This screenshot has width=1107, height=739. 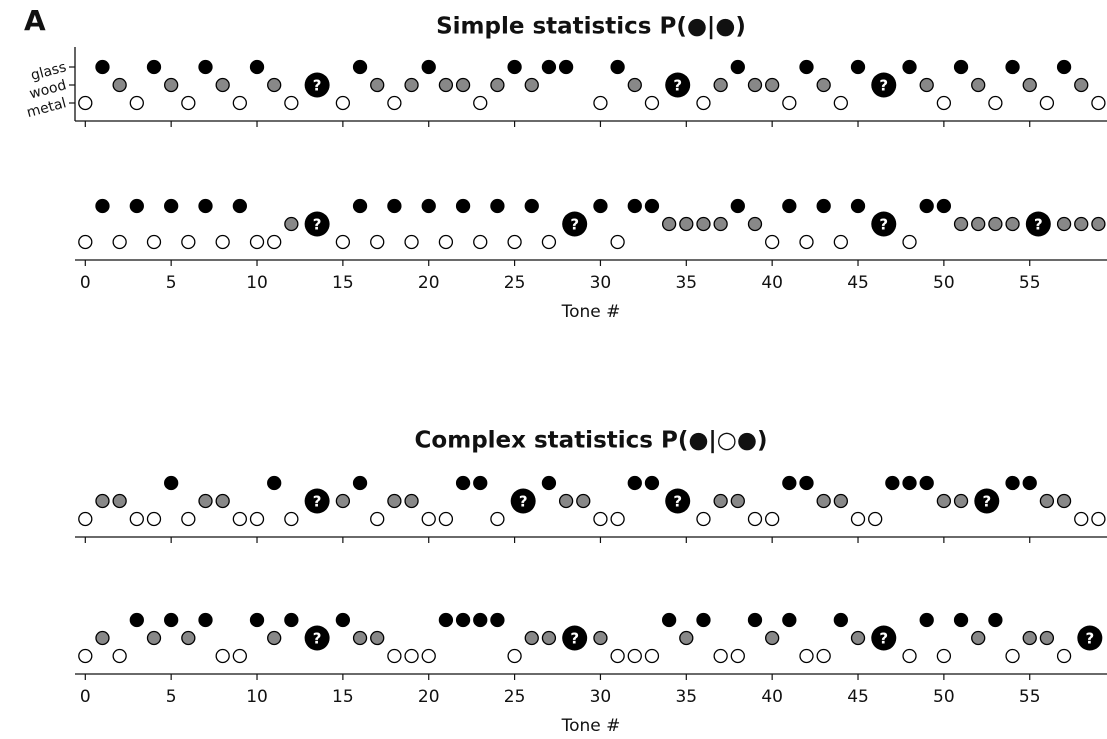 What do you see at coordinates (591, 27) in the screenshot?
I see `chart-title: Simple statistics P(●|●)` at bounding box center [591, 27].